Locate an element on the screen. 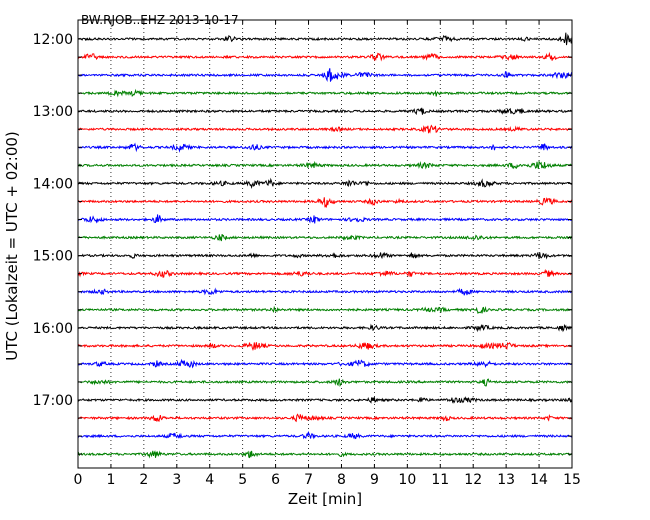 The width and height of the screenshot is (650, 520). y-tick-label: 16:00 is located at coordinates (53, 329).